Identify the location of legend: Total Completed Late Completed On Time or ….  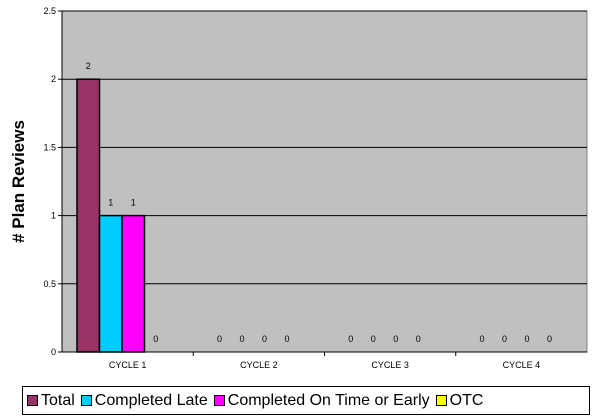
(306, 400).